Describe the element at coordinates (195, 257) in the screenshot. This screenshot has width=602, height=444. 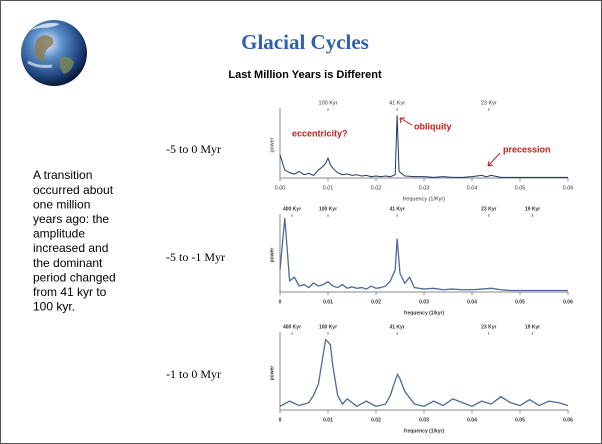
I see `panel-label: -5 to -1 Myr` at that location.